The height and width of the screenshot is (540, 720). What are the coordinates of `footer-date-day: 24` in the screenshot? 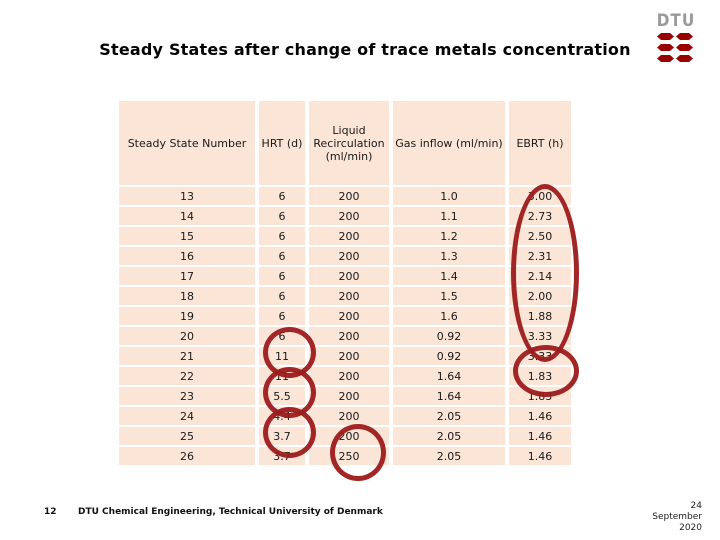 It's located at (696, 506).